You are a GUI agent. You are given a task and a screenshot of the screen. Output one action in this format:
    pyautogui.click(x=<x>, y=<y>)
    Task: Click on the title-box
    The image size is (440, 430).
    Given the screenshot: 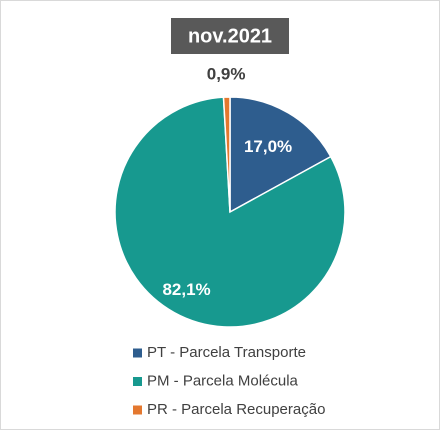 What is the action you would take?
    pyautogui.click(x=230, y=36)
    